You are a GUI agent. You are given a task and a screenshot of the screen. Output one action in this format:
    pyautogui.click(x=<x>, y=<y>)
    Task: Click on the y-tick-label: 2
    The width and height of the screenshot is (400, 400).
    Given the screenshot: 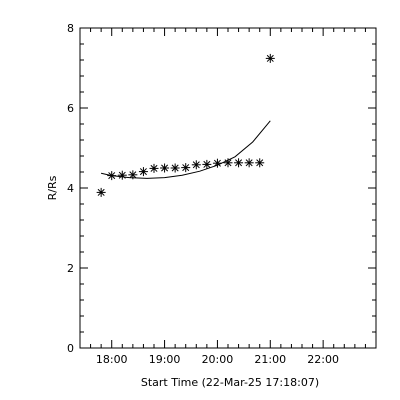 What is the action you would take?
    pyautogui.click(x=70, y=268)
    